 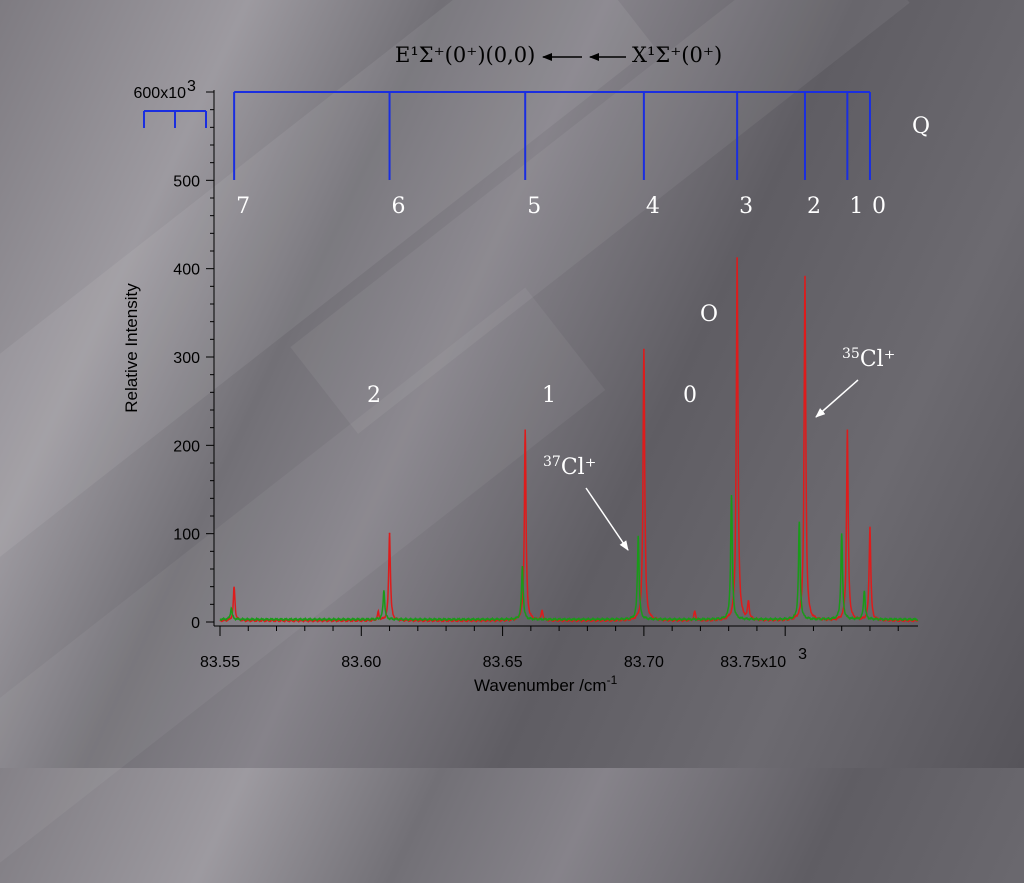 What do you see at coordinates (552, 462) in the screenshot?
I see `cl37-mass-number: 37` at bounding box center [552, 462].